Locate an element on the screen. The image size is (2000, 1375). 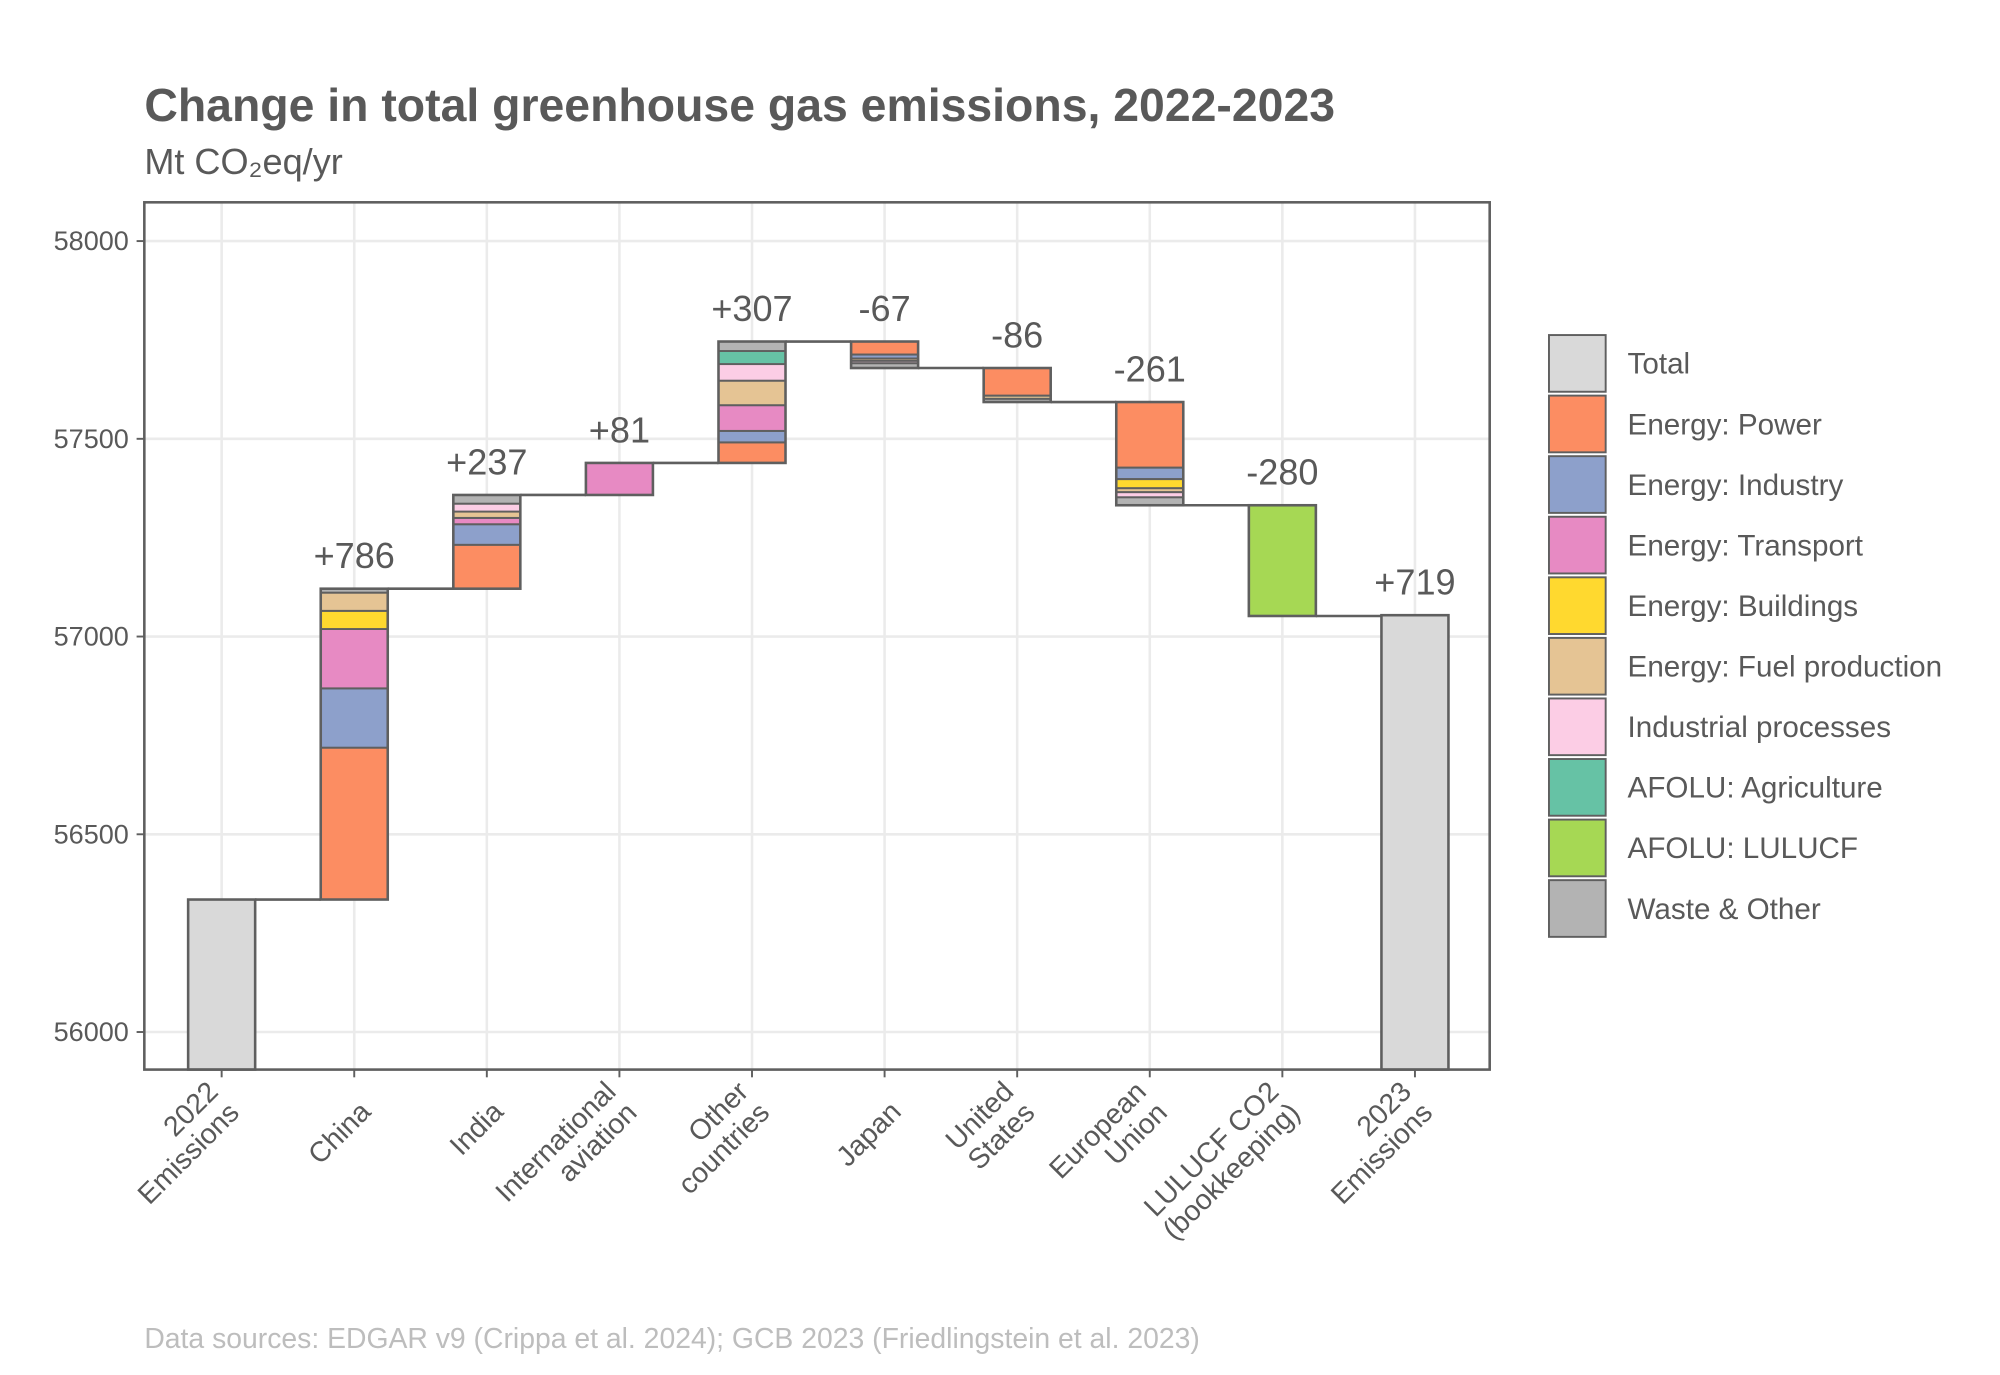
legend-label: AFOLU: LULUCF is located at coordinates (1743, 848).